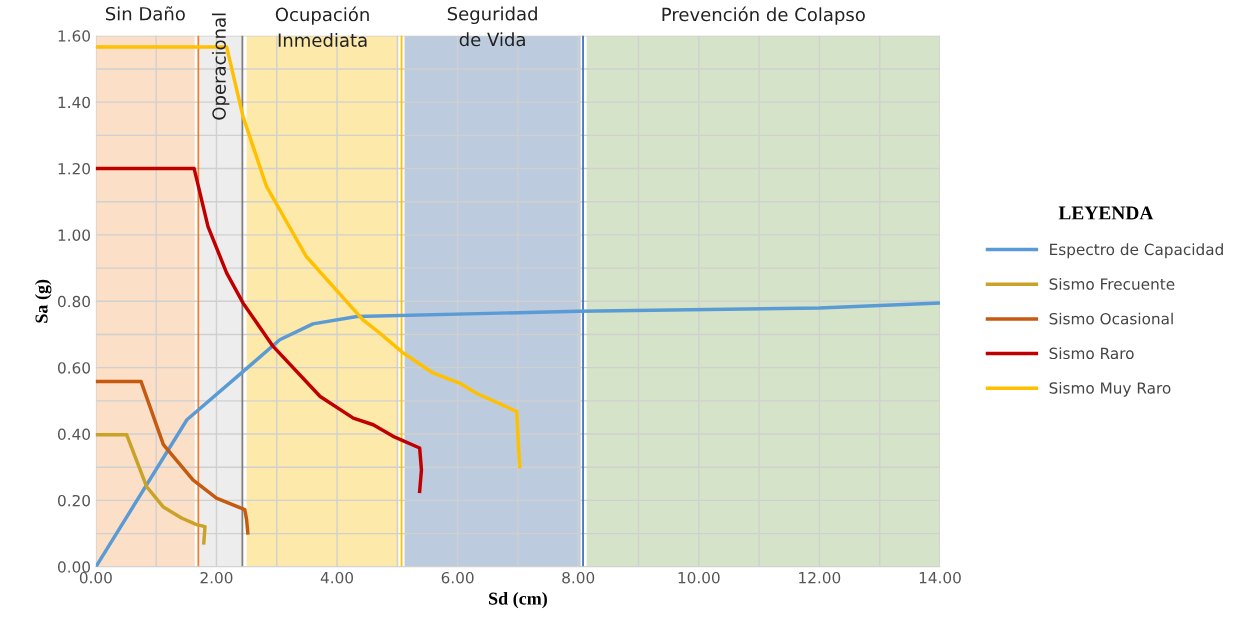 The height and width of the screenshot is (639, 1245). I want to click on x-tick-label: 14.00, so click(940, 577).